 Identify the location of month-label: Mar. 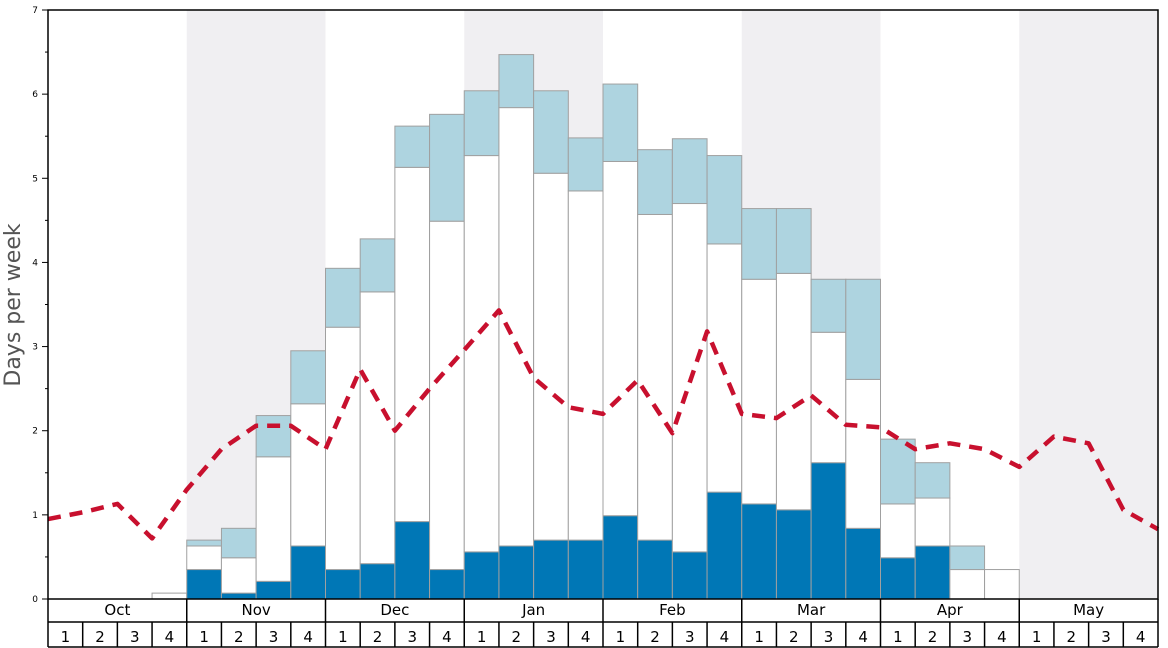
(811, 610).